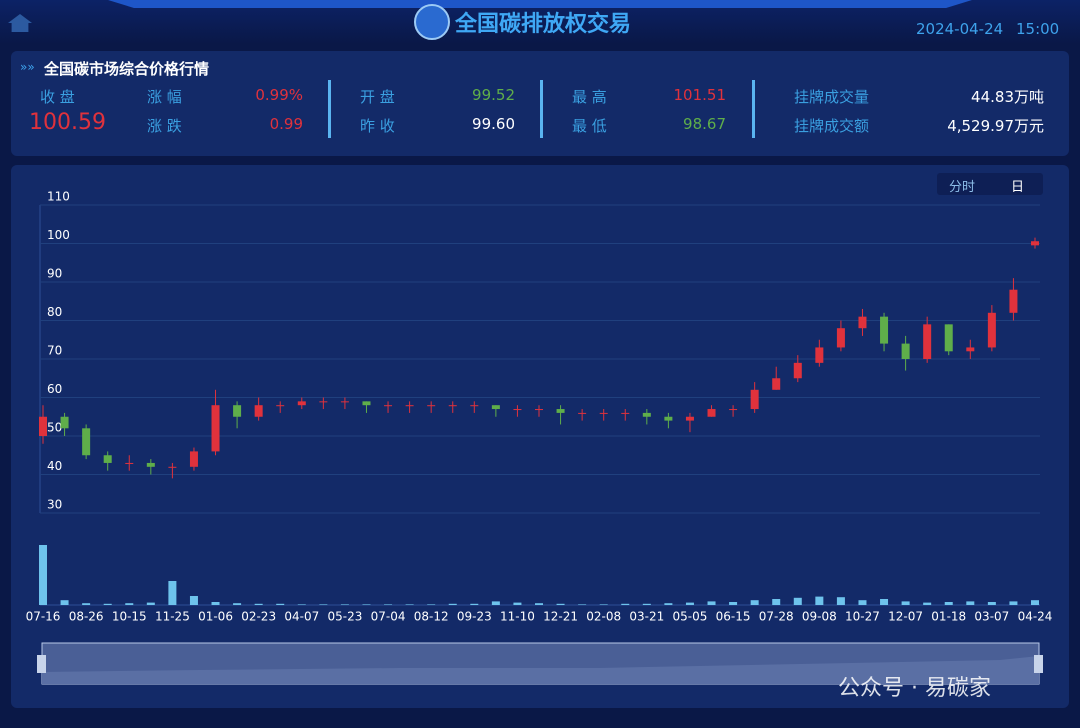  Describe the element at coordinates (43, 617) in the screenshot. I see `x-tick-label: 07-16` at that location.